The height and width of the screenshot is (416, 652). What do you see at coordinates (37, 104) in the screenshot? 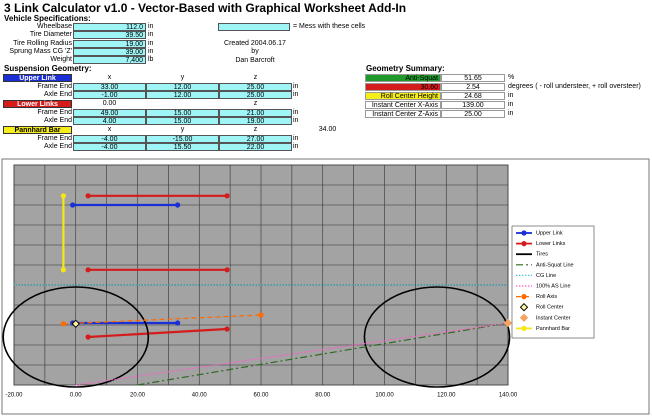
I see `group-name: Lower Links` at bounding box center [37, 104].